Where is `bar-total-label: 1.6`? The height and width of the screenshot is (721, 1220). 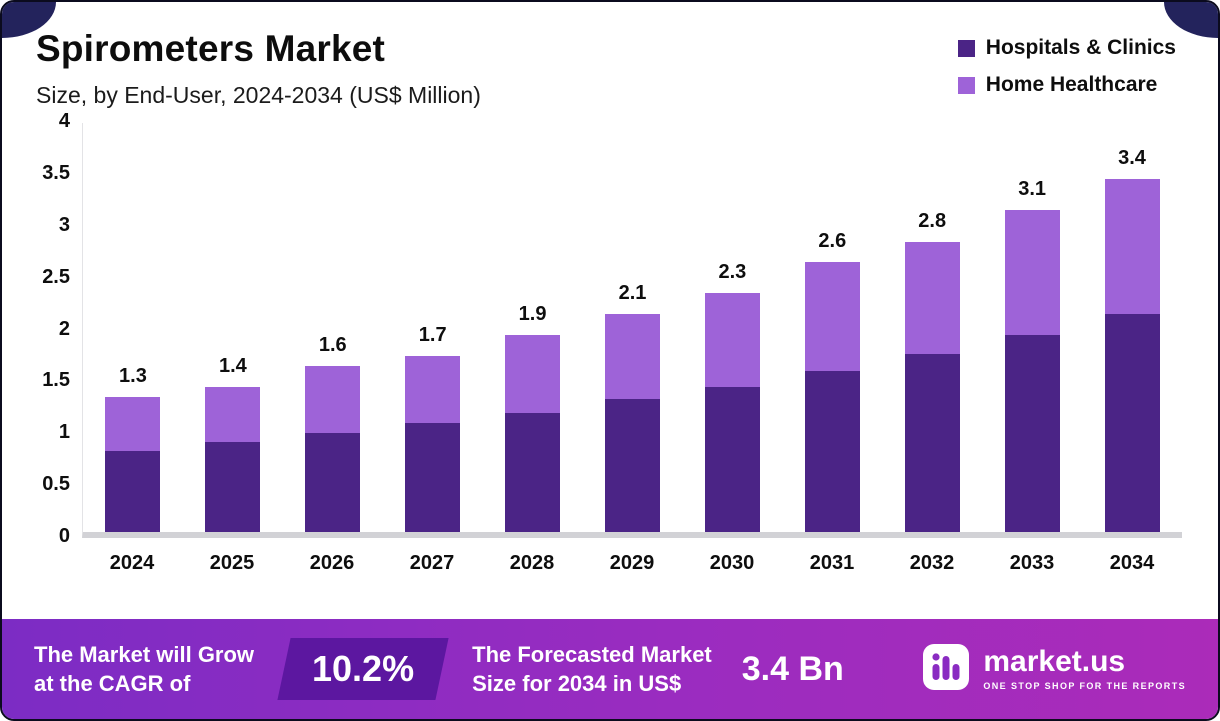 bar-total-label: 1.6 is located at coordinates (332, 345).